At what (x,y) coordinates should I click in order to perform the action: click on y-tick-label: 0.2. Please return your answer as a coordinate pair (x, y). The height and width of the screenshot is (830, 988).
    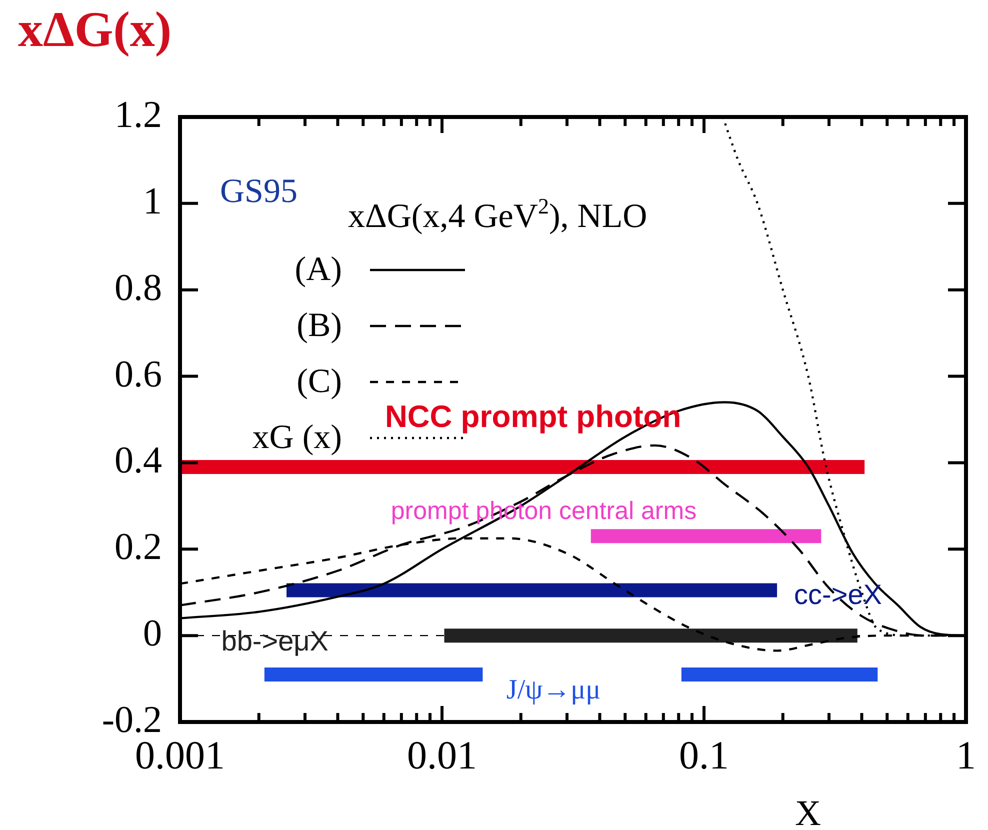
    Looking at the image, I should click on (138, 547).